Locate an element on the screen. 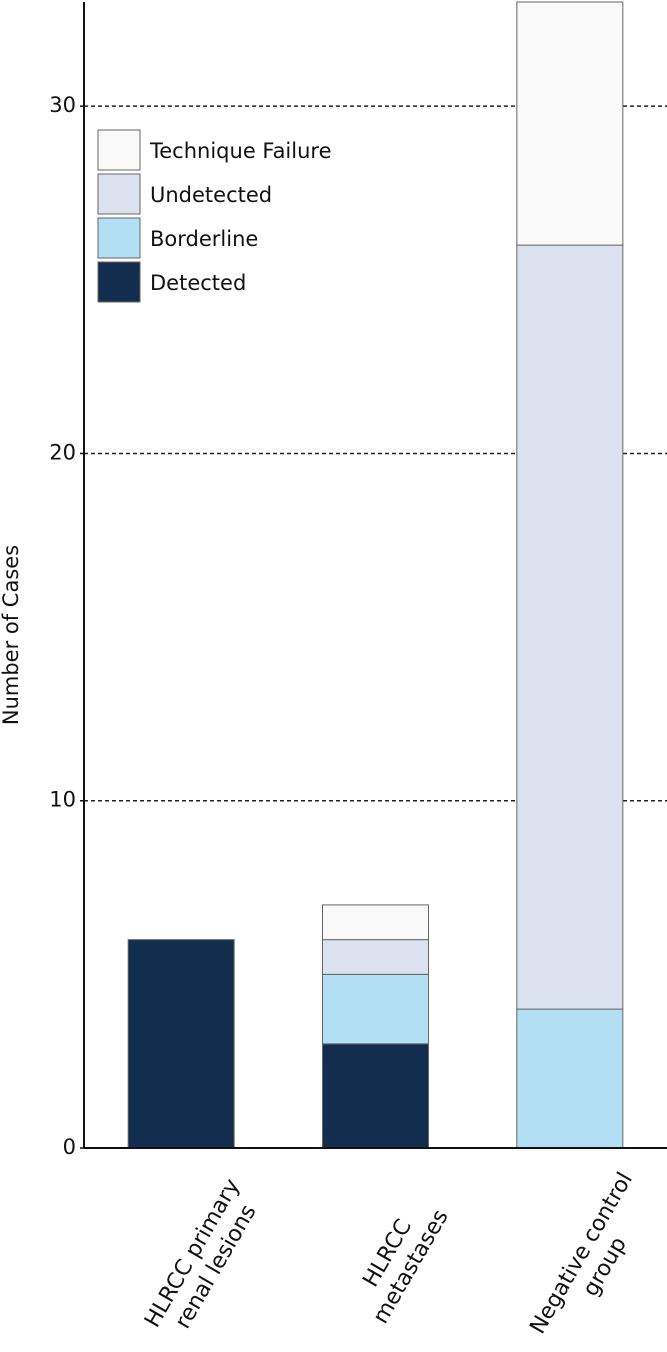 This screenshot has width=667, height=1352. legend-label: Detected is located at coordinates (198, 283).